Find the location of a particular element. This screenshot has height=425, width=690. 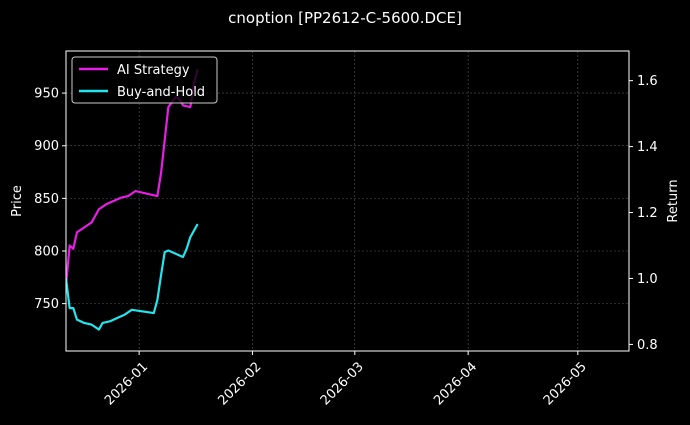

chart-title: cnoption [PP2612-C-5600.DCE] is located at coordinates (345, 18).